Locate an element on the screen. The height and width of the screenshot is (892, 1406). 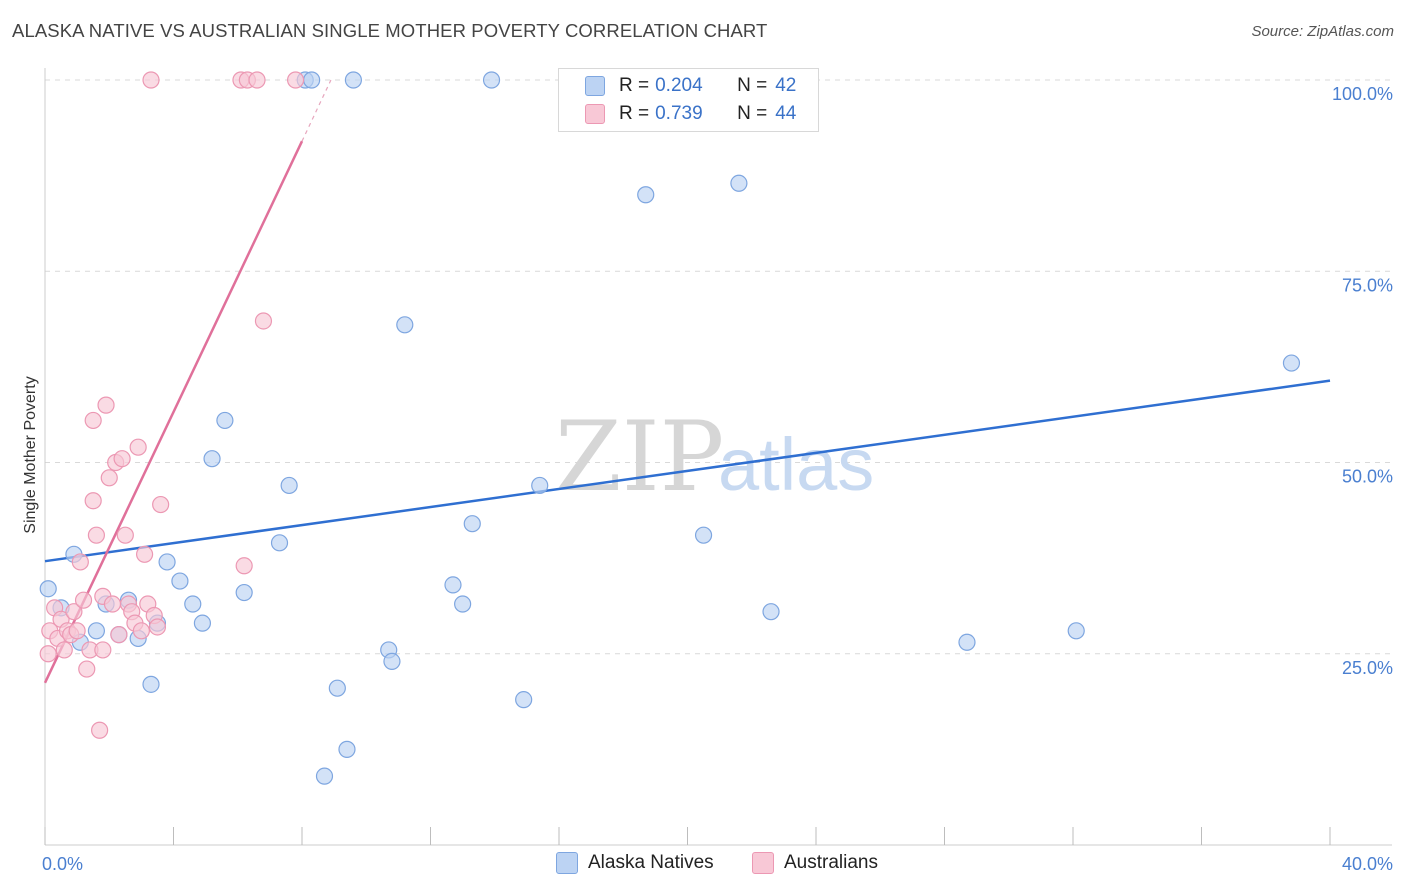
australian-trend-extension is located at coordinates (316, 110).